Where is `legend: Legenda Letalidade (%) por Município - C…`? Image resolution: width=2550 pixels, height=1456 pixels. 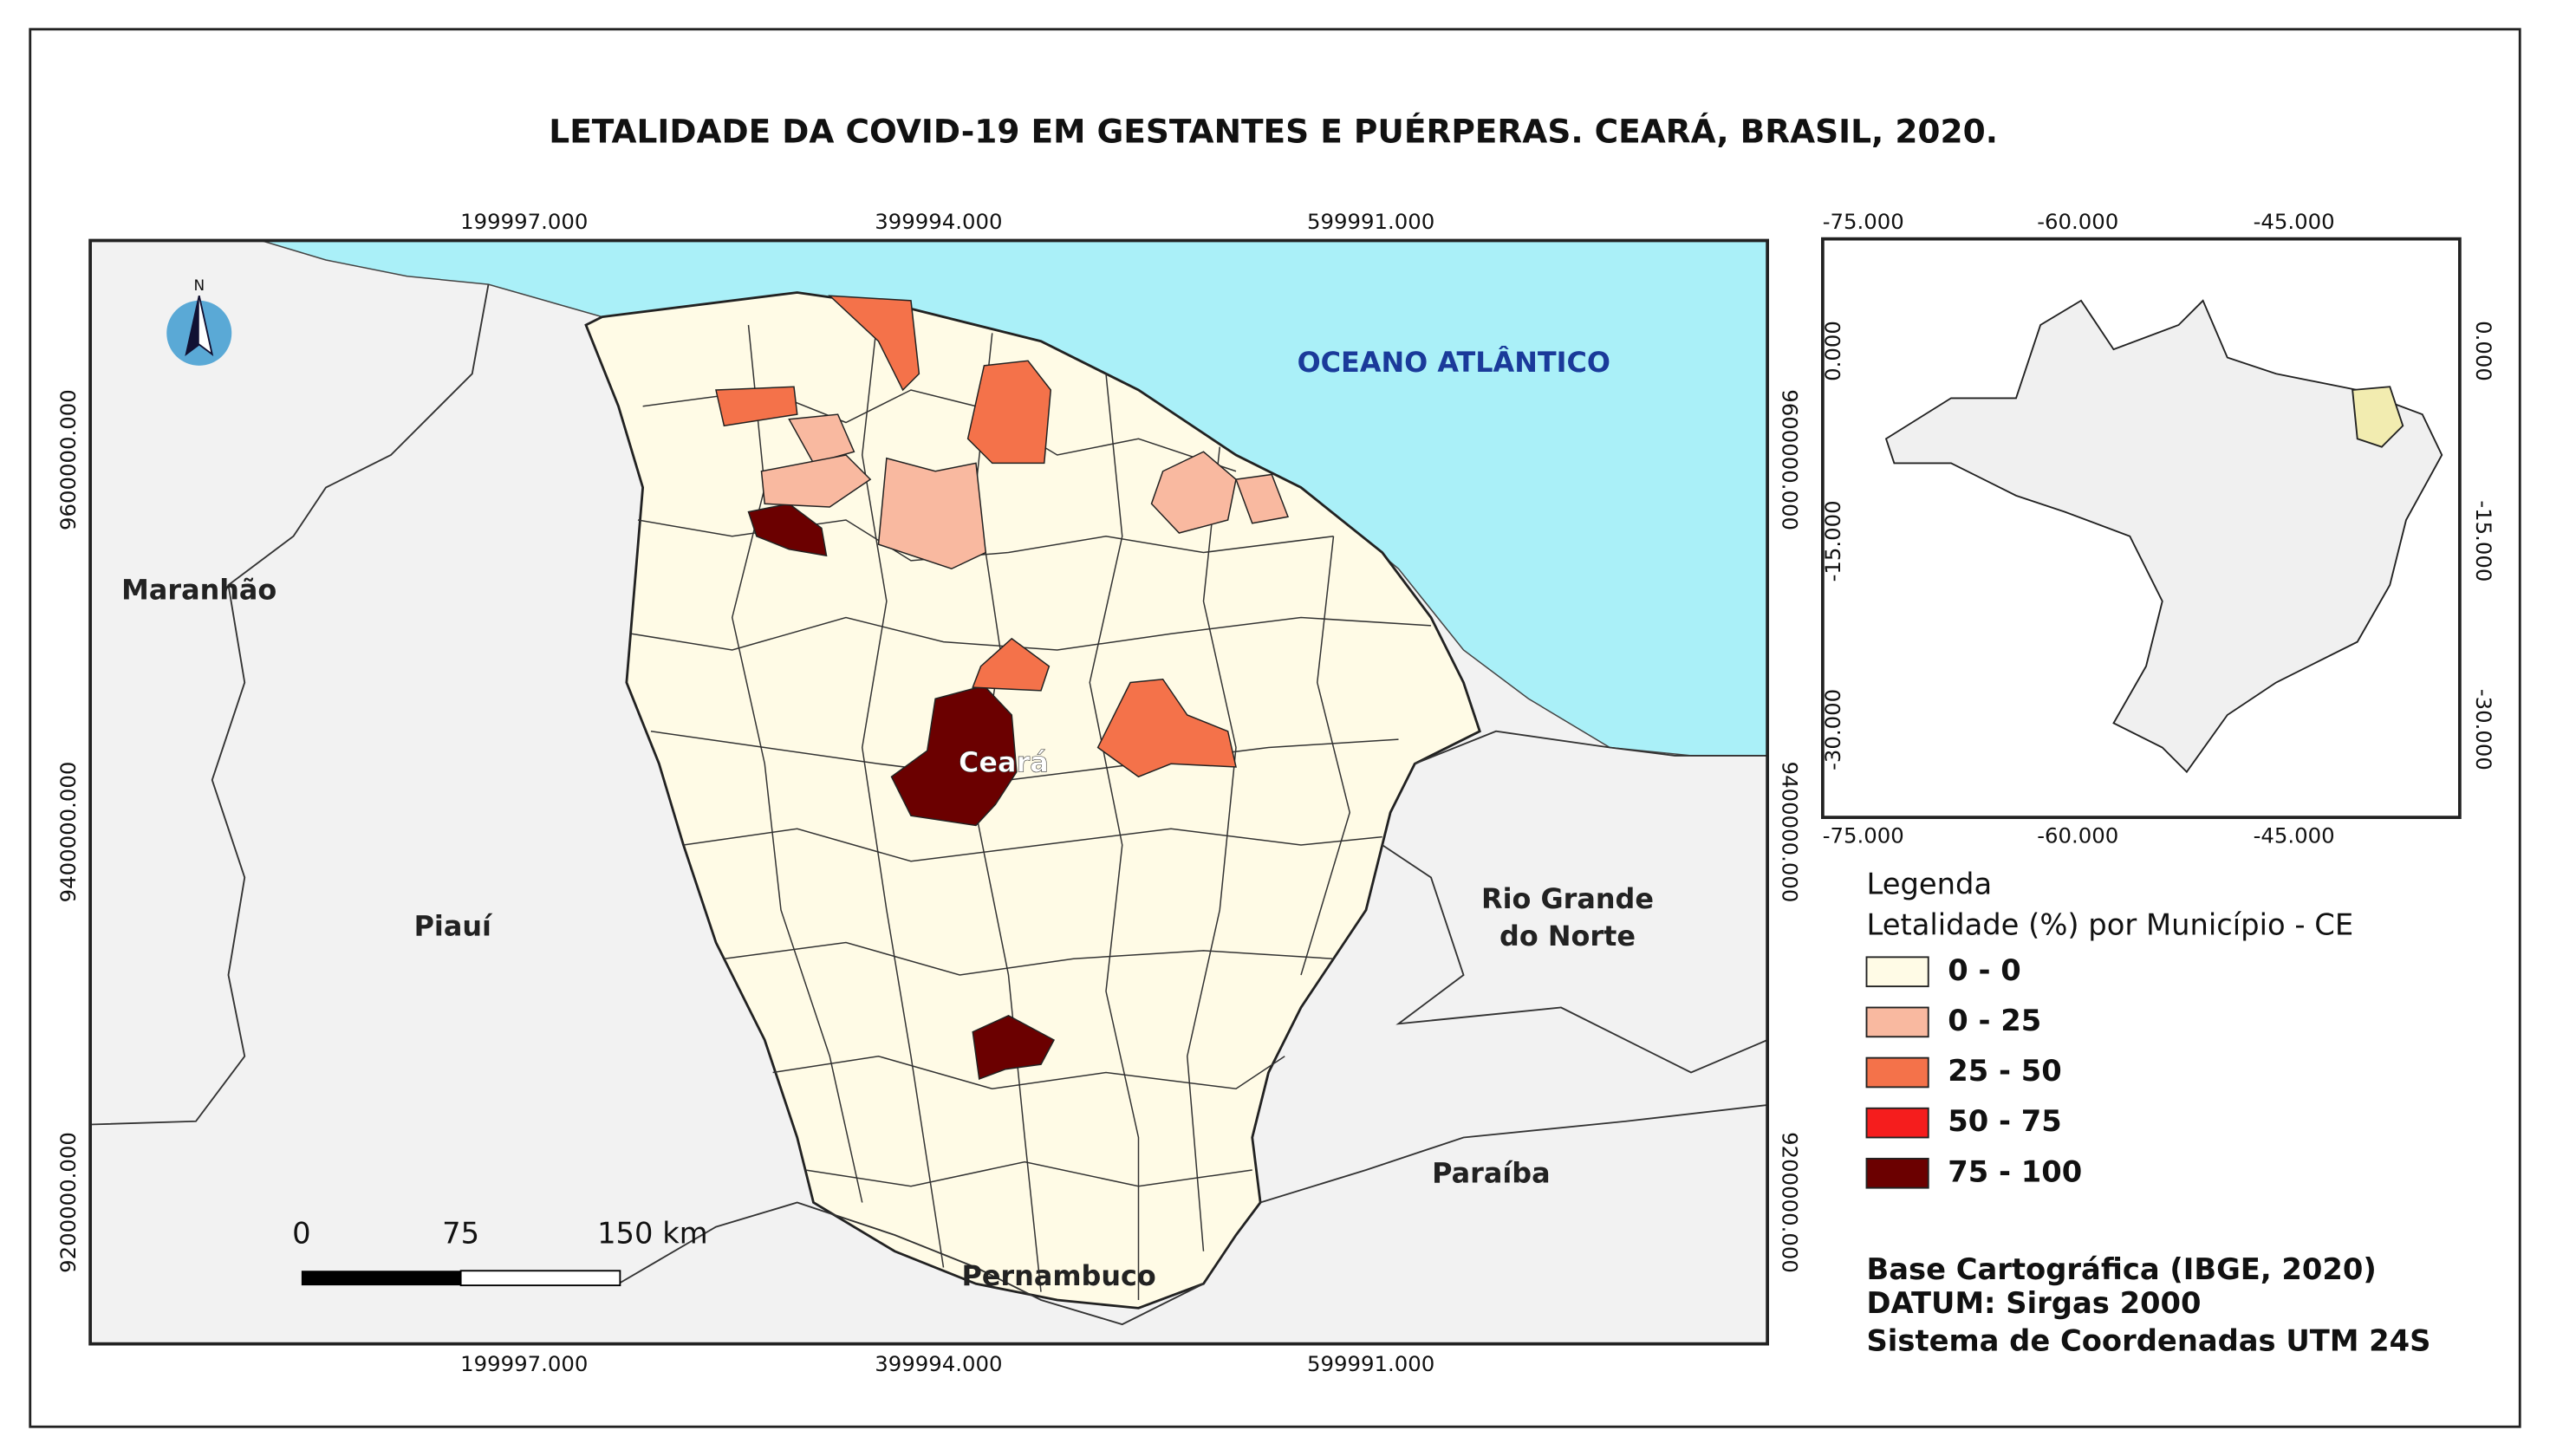 legend: Legenda Letalidade (%) por Município - C… is located at coordinates (2109, 1028).